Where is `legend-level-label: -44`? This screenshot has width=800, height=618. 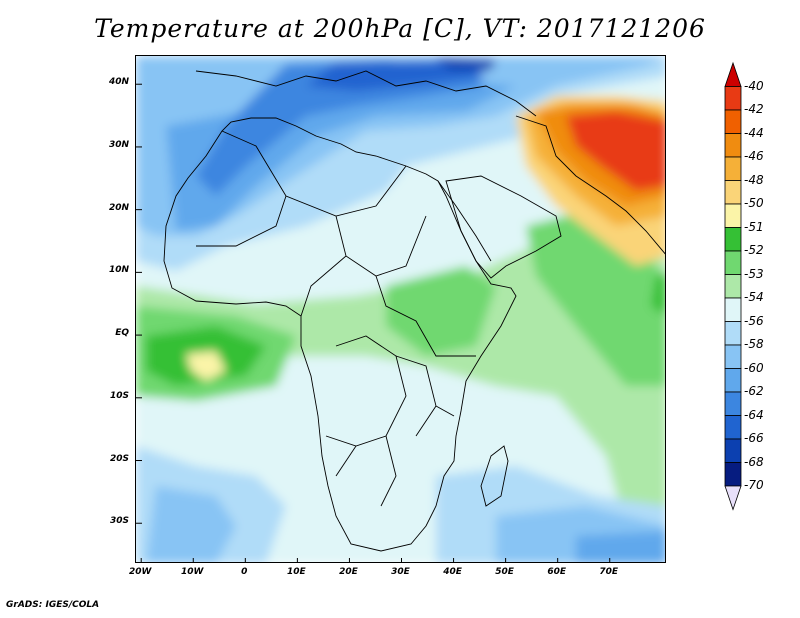
legend-level-label: -44 is located at coordinates (754, 132).